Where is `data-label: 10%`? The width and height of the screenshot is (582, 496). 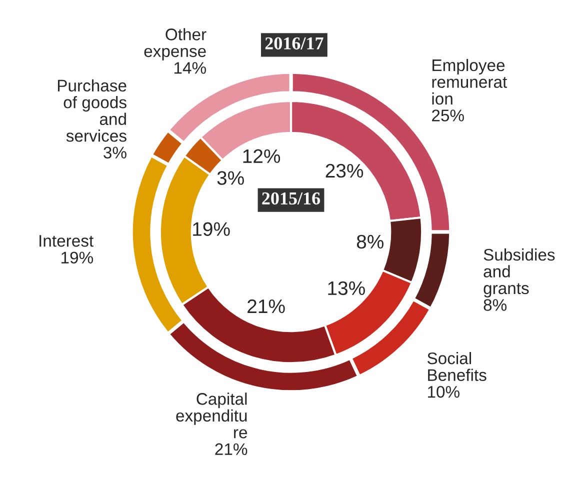 data-label: 10% is located at coordinates (444, 392).